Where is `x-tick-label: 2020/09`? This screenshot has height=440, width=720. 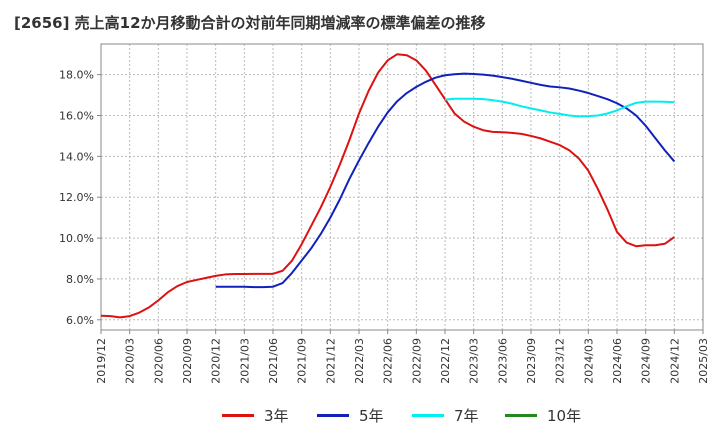 x-tick-label: 2020/09 is located at coordinates (187, 361).